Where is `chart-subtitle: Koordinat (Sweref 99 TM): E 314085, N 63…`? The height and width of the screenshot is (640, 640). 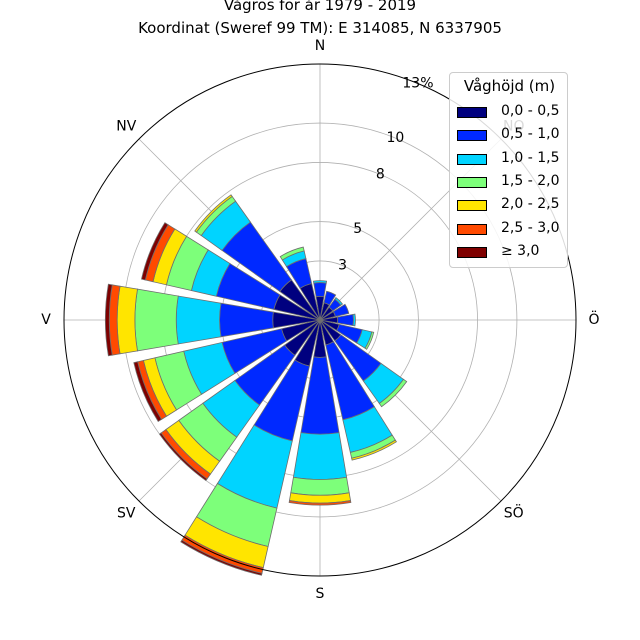
chart-subtitle: Koordinat (Sweref 99 TM): E 314085, N 63… is located at coordinates (320, 28).